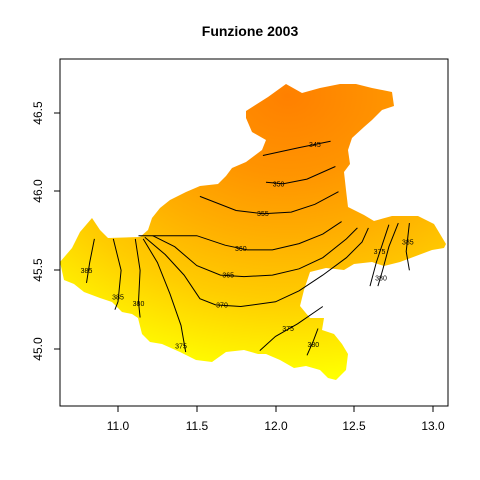  What do you see at coordinates (276, 426) in the screenshot?
I see `x-tick-label: 12.0` at bounding box center [276, 426].